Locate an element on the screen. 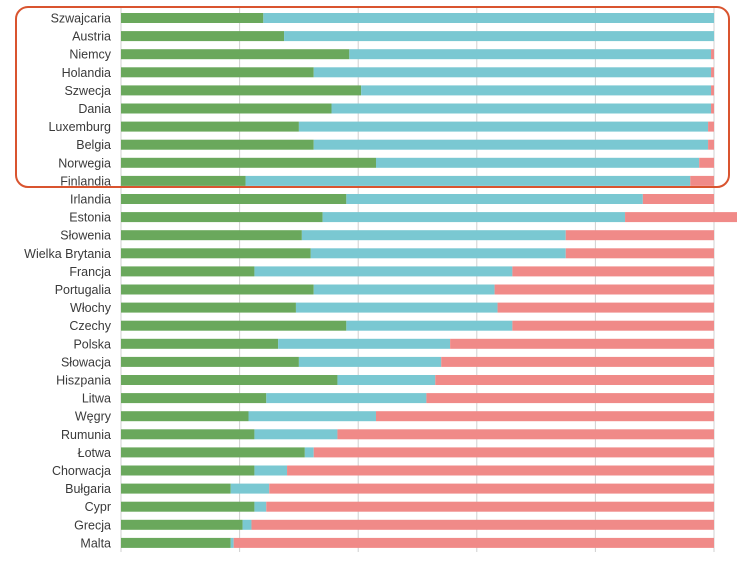  category-label: Luxemburg is located at coordinates (79, 127).